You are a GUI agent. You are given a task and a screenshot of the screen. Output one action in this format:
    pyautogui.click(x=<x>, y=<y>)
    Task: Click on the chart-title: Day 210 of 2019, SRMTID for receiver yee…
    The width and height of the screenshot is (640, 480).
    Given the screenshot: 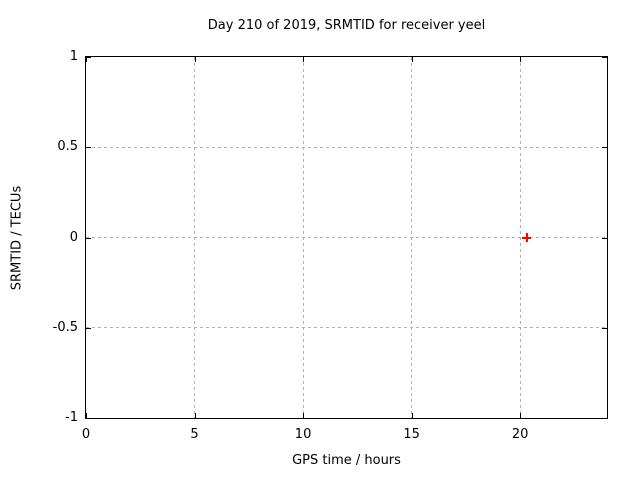 What is the action you would take?
    pyautogui.click(x=346, y=25)
    